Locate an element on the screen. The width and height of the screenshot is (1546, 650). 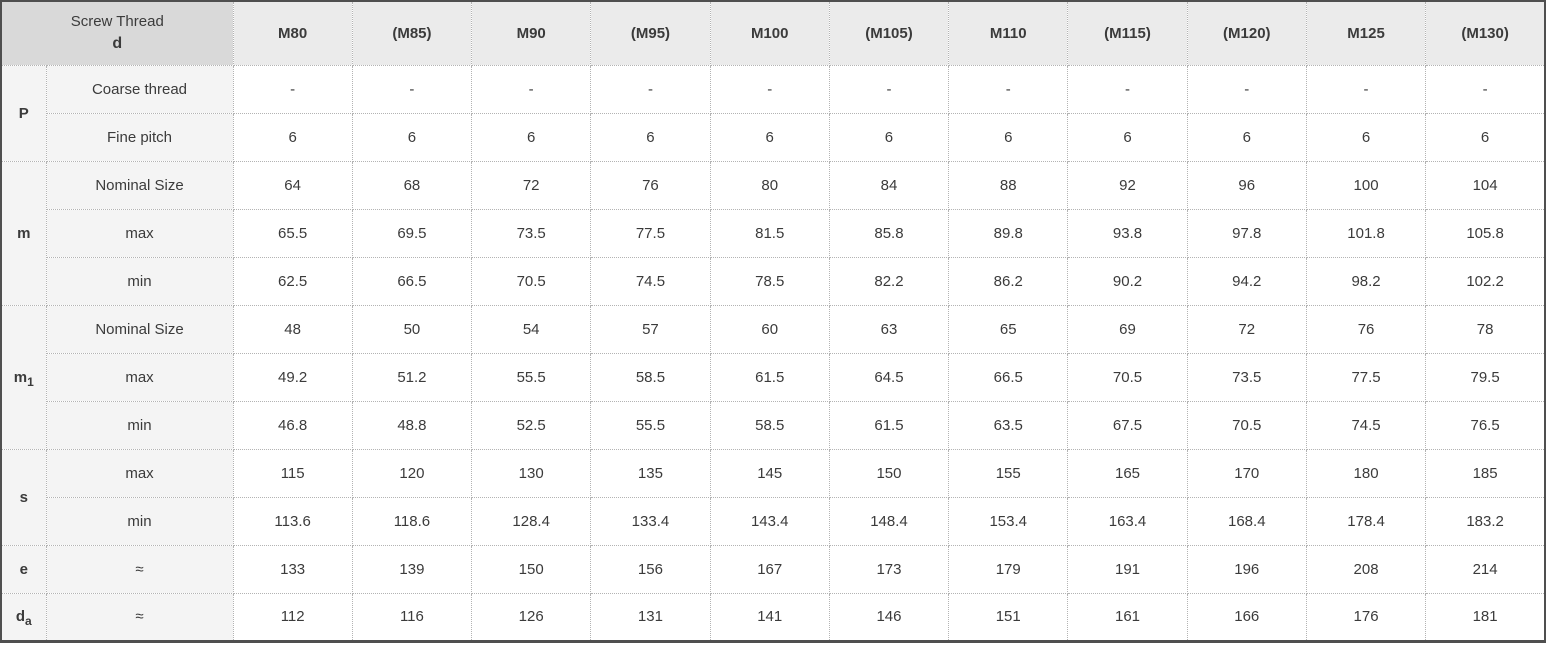
data-cell: 46.8 is located at coordinates (292, 425).